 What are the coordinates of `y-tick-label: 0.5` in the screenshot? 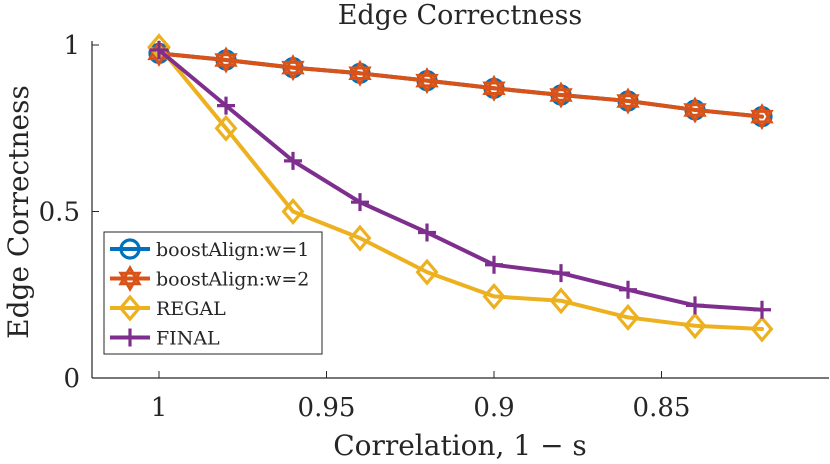 It's located at (59, 213).